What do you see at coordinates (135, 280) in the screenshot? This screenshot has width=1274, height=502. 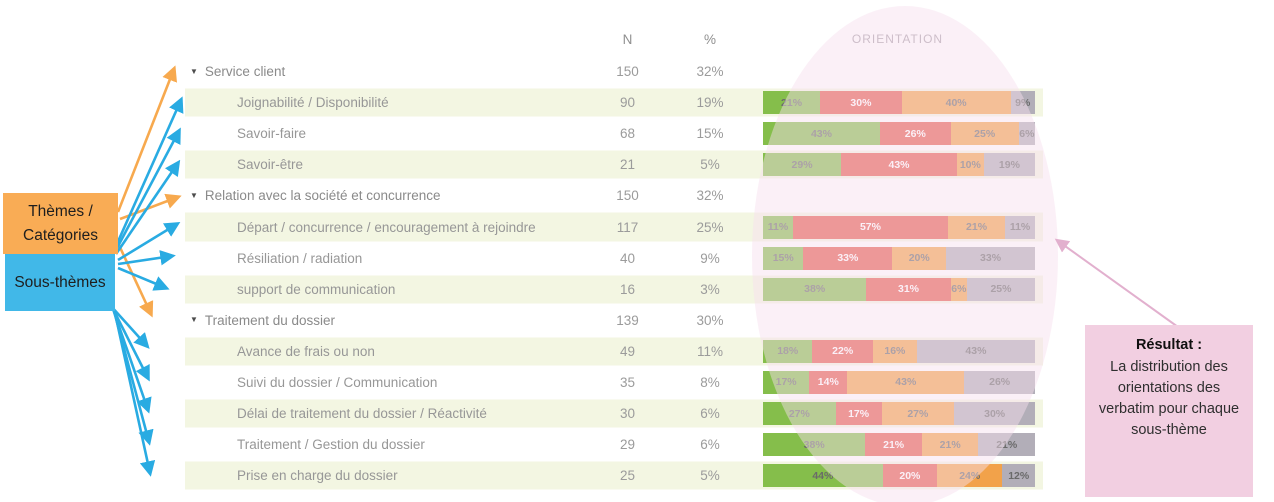 I see `arrow-theme-traitement` at bounding box center [135, 280].